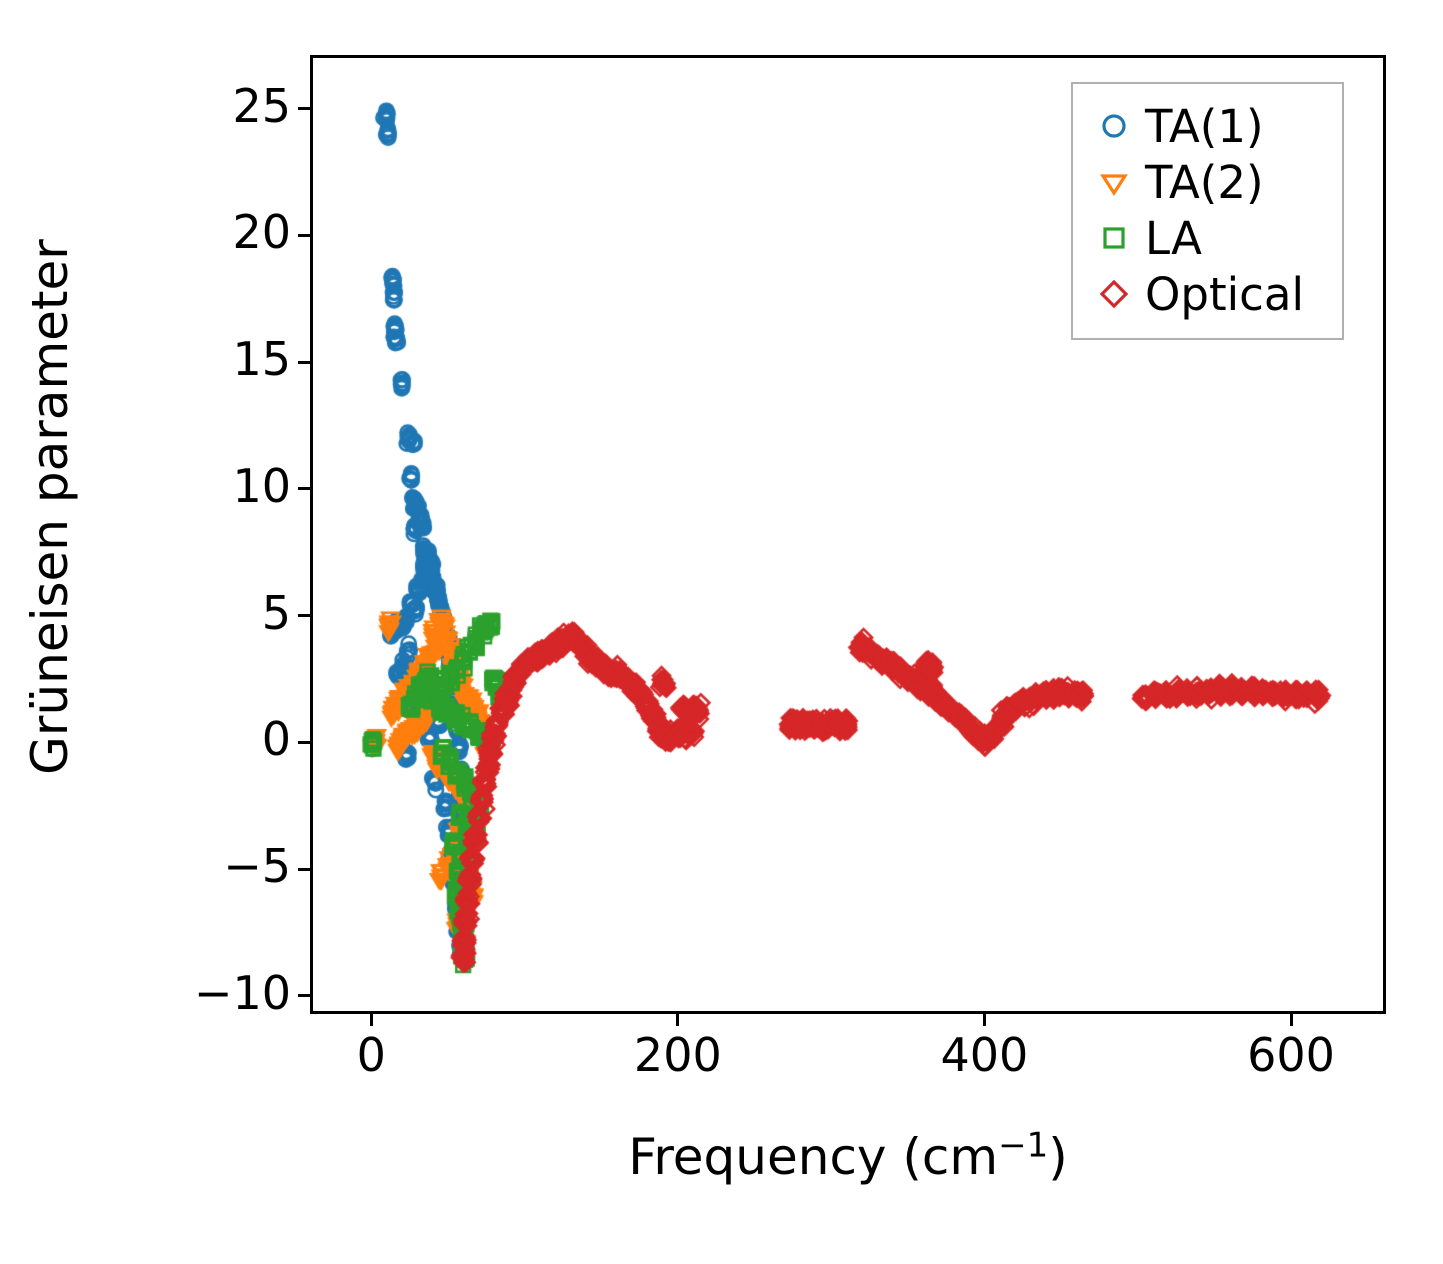  What do you see at coordinates (257, 866) in the screenshot?
I see `y-tick-label: −5` at bounding box center [257, 866].